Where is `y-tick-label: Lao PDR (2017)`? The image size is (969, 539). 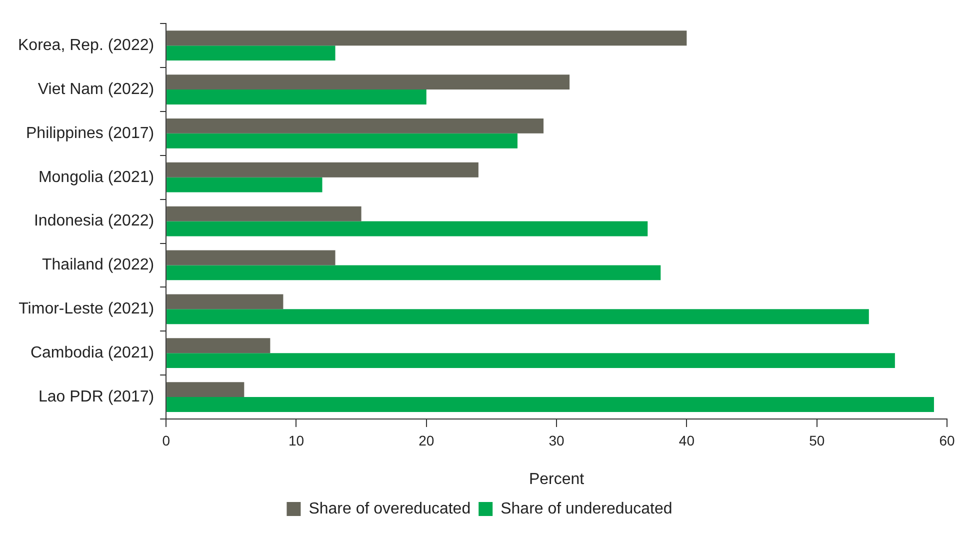
y-tick-label: Lao PDR (2017) is located at coordinates (96, 397).